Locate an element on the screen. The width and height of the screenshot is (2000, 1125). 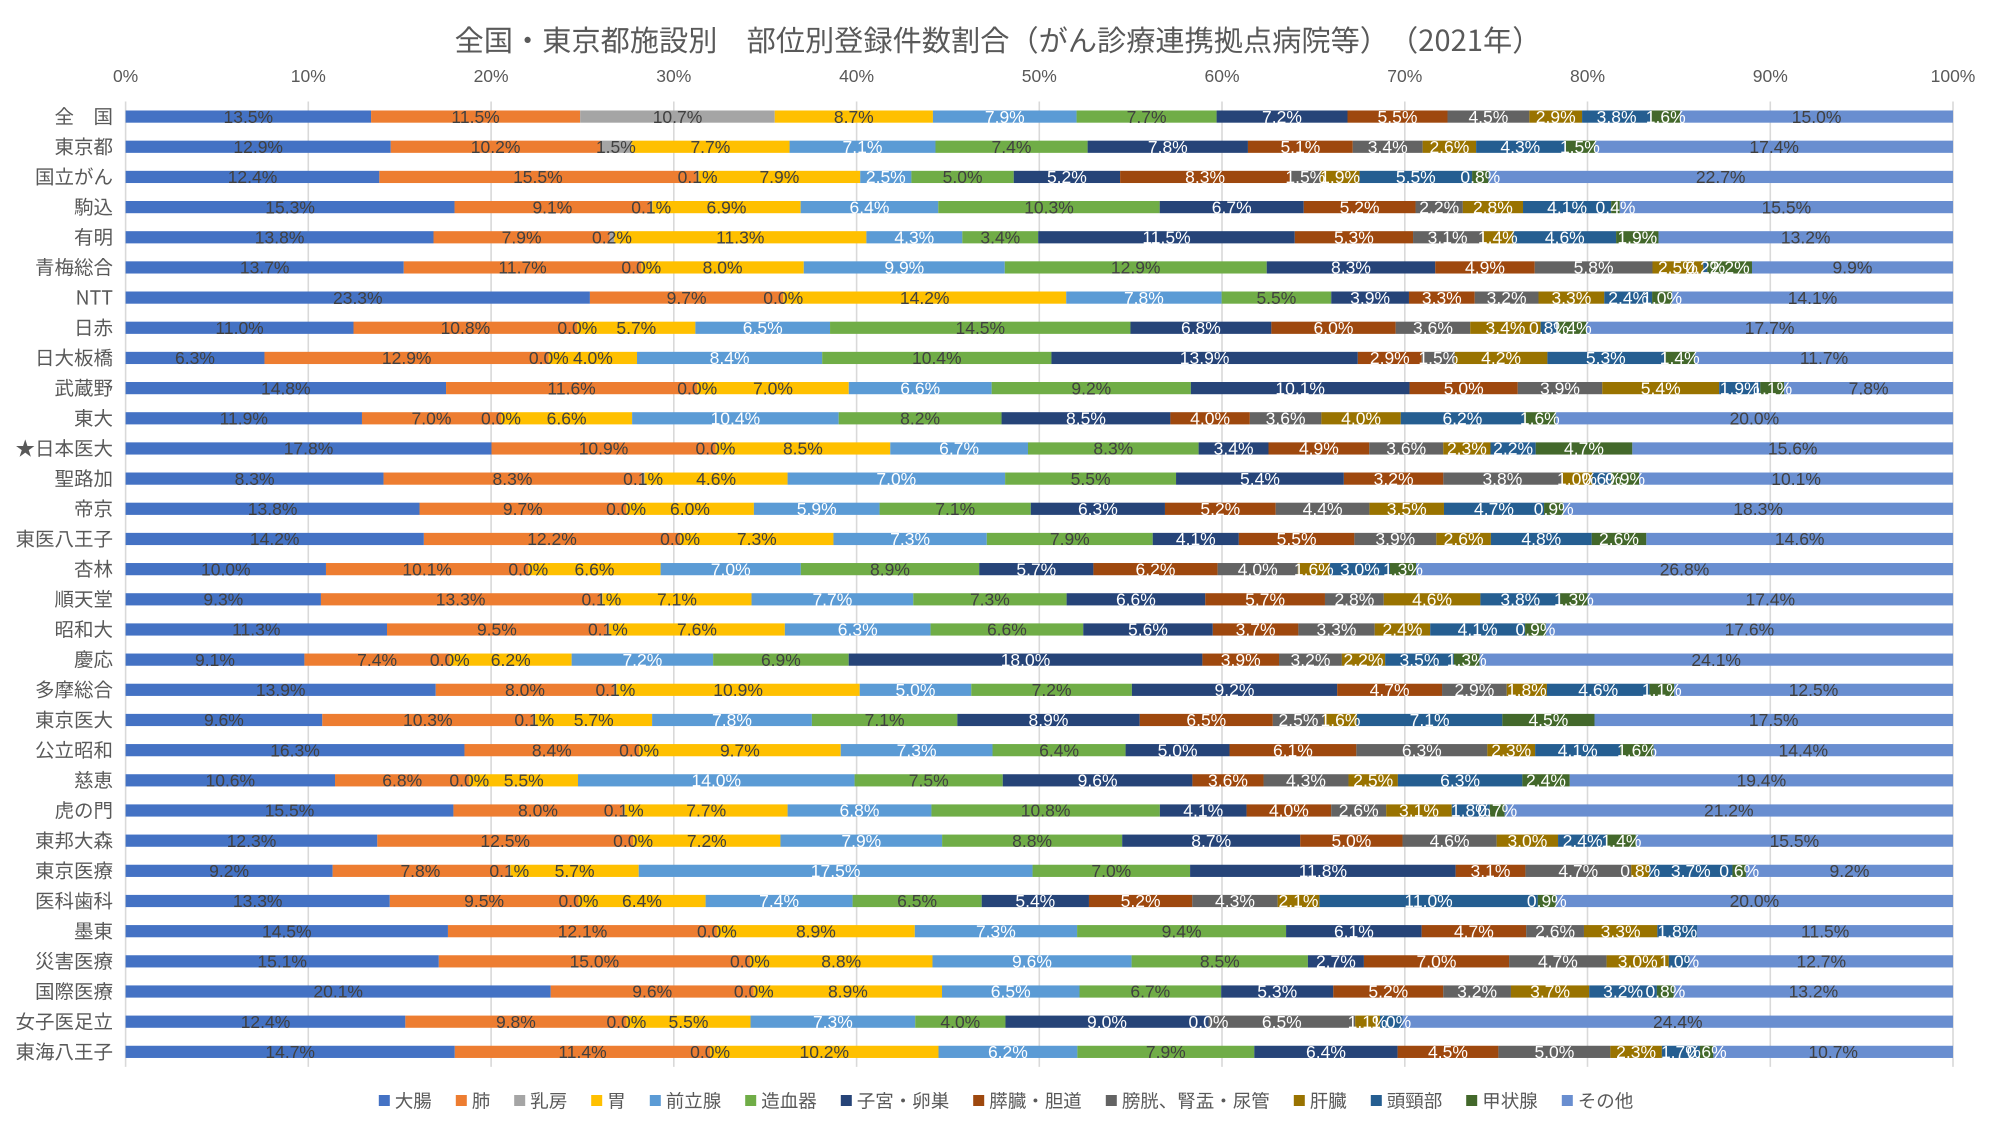
svg-text: 11.6% is located at coordinates (571, 388).